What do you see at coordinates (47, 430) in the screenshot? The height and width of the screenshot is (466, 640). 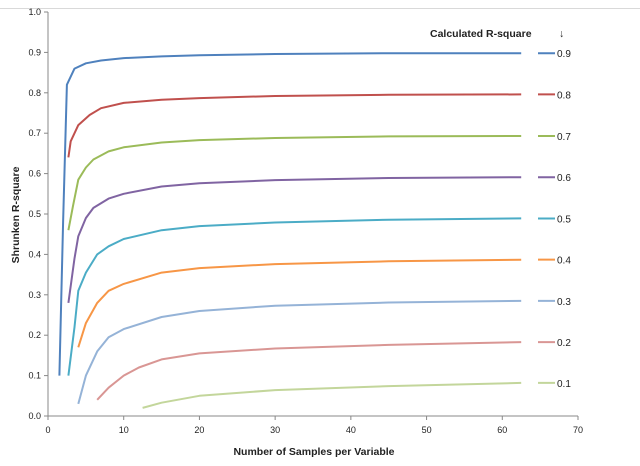 I see `x-tick-label: 0` at bounding box center [47, 430].